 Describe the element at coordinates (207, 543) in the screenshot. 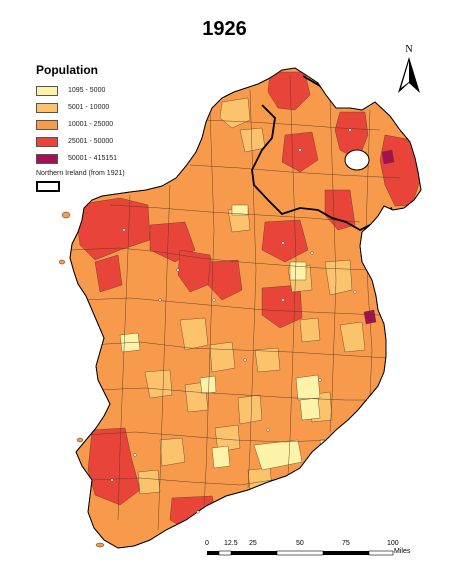

I see `scale-tick-label: 0` at that location.